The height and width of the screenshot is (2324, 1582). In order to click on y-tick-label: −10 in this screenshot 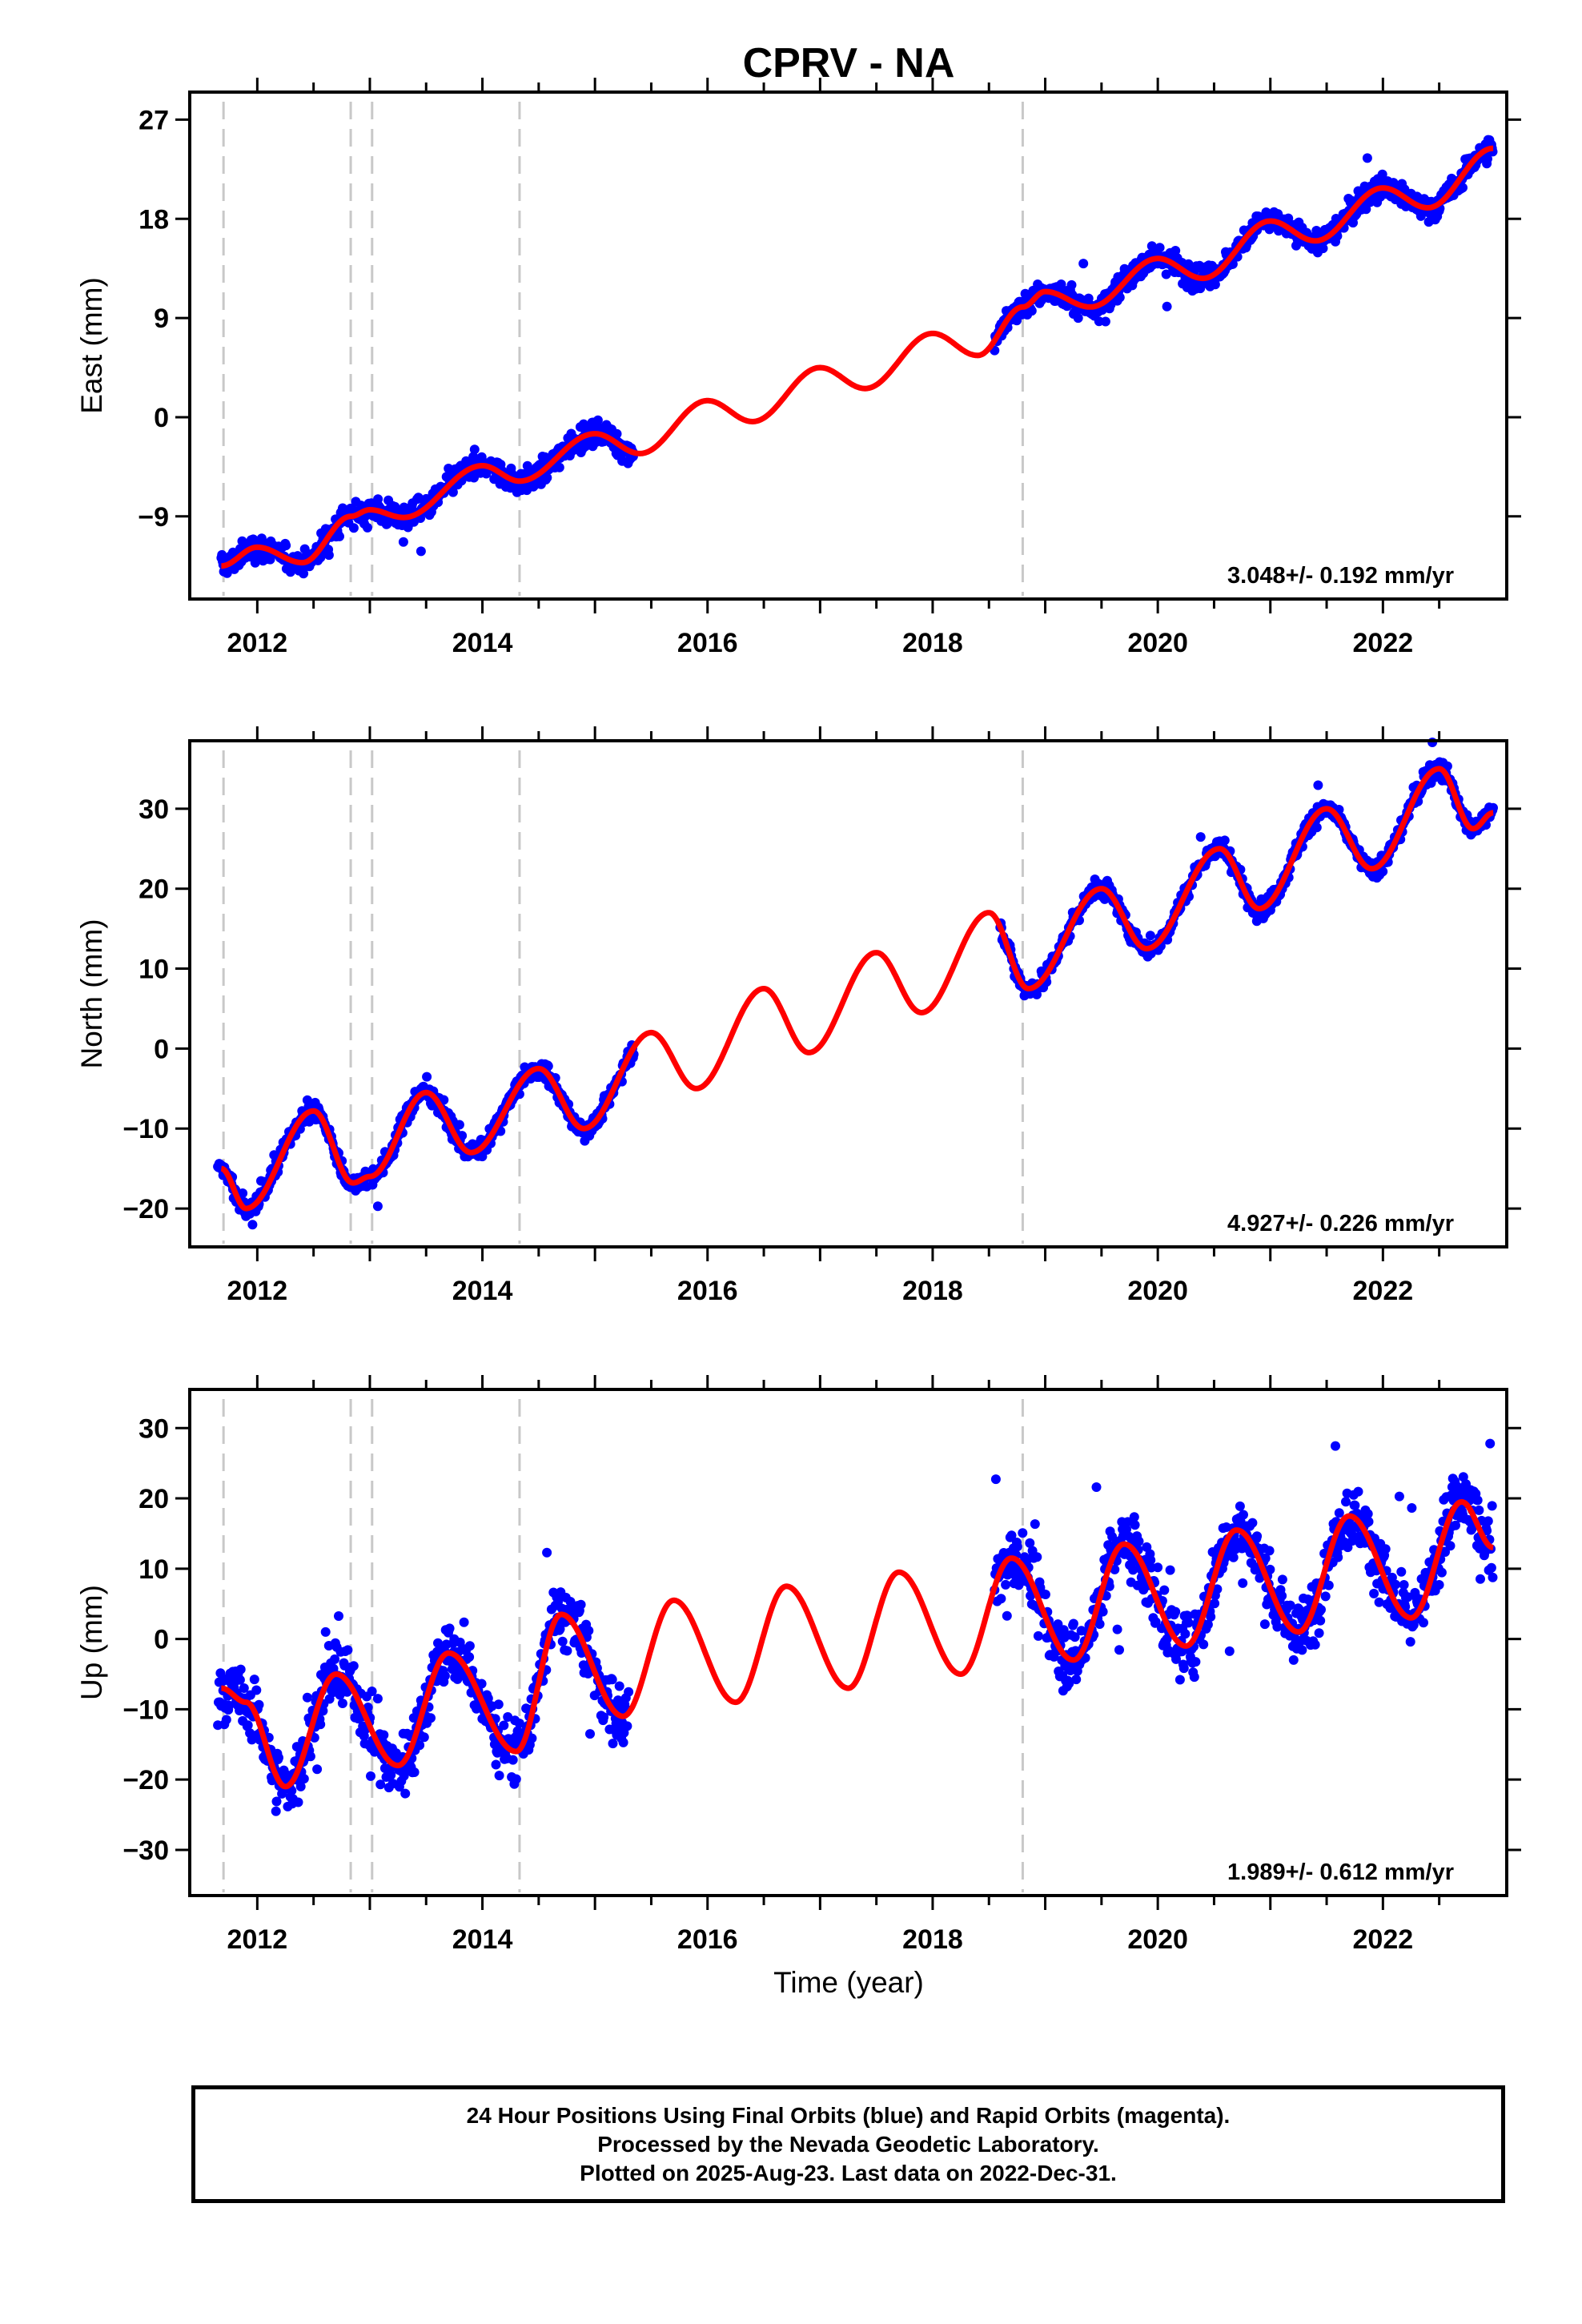, I will do `click(145, 1129)`.